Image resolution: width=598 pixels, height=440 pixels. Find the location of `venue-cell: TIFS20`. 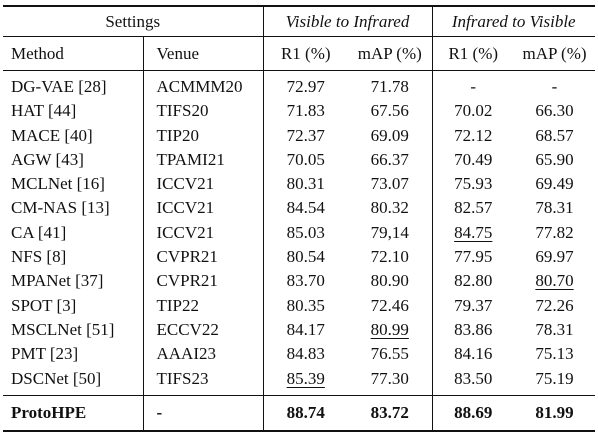

venue-cell: TIFS20 is located at coordinates (202, 111).